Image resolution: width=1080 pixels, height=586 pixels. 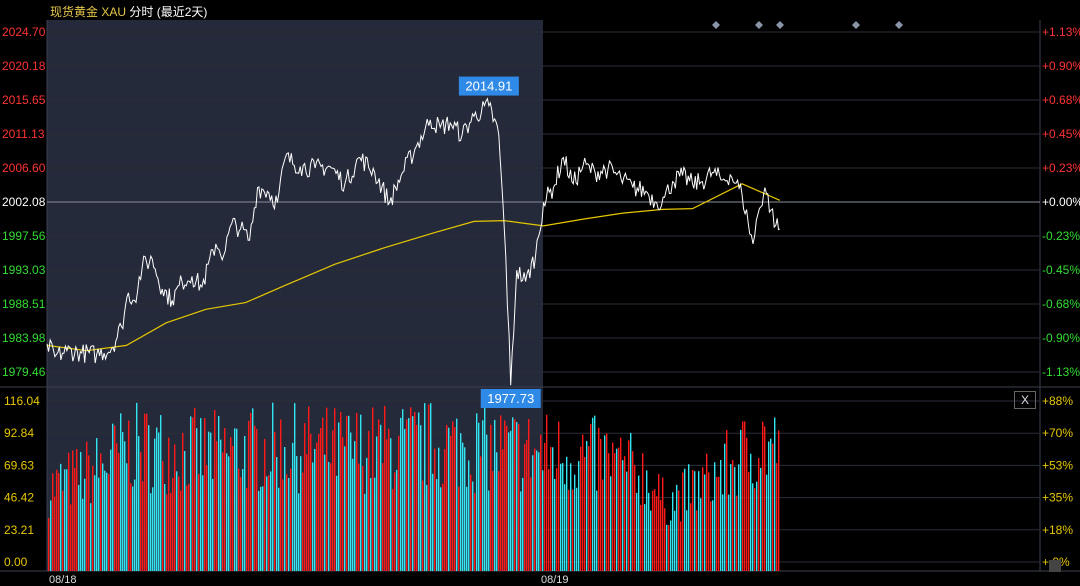 I want to click on volume-percent-tick-label: +35%, so click(x=1057, y=498).